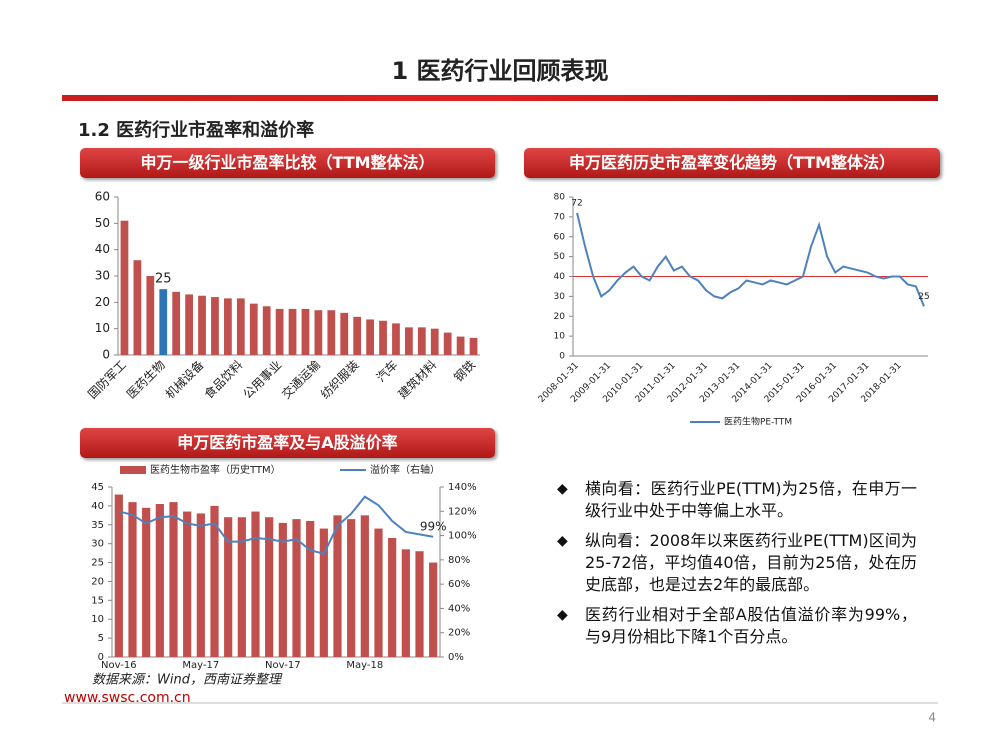 The width and height of the screenshot is (1000, 750). Describe the element at coordinates (560, 217) in the screenshot. I see `y-tick-label: 70` at that location.